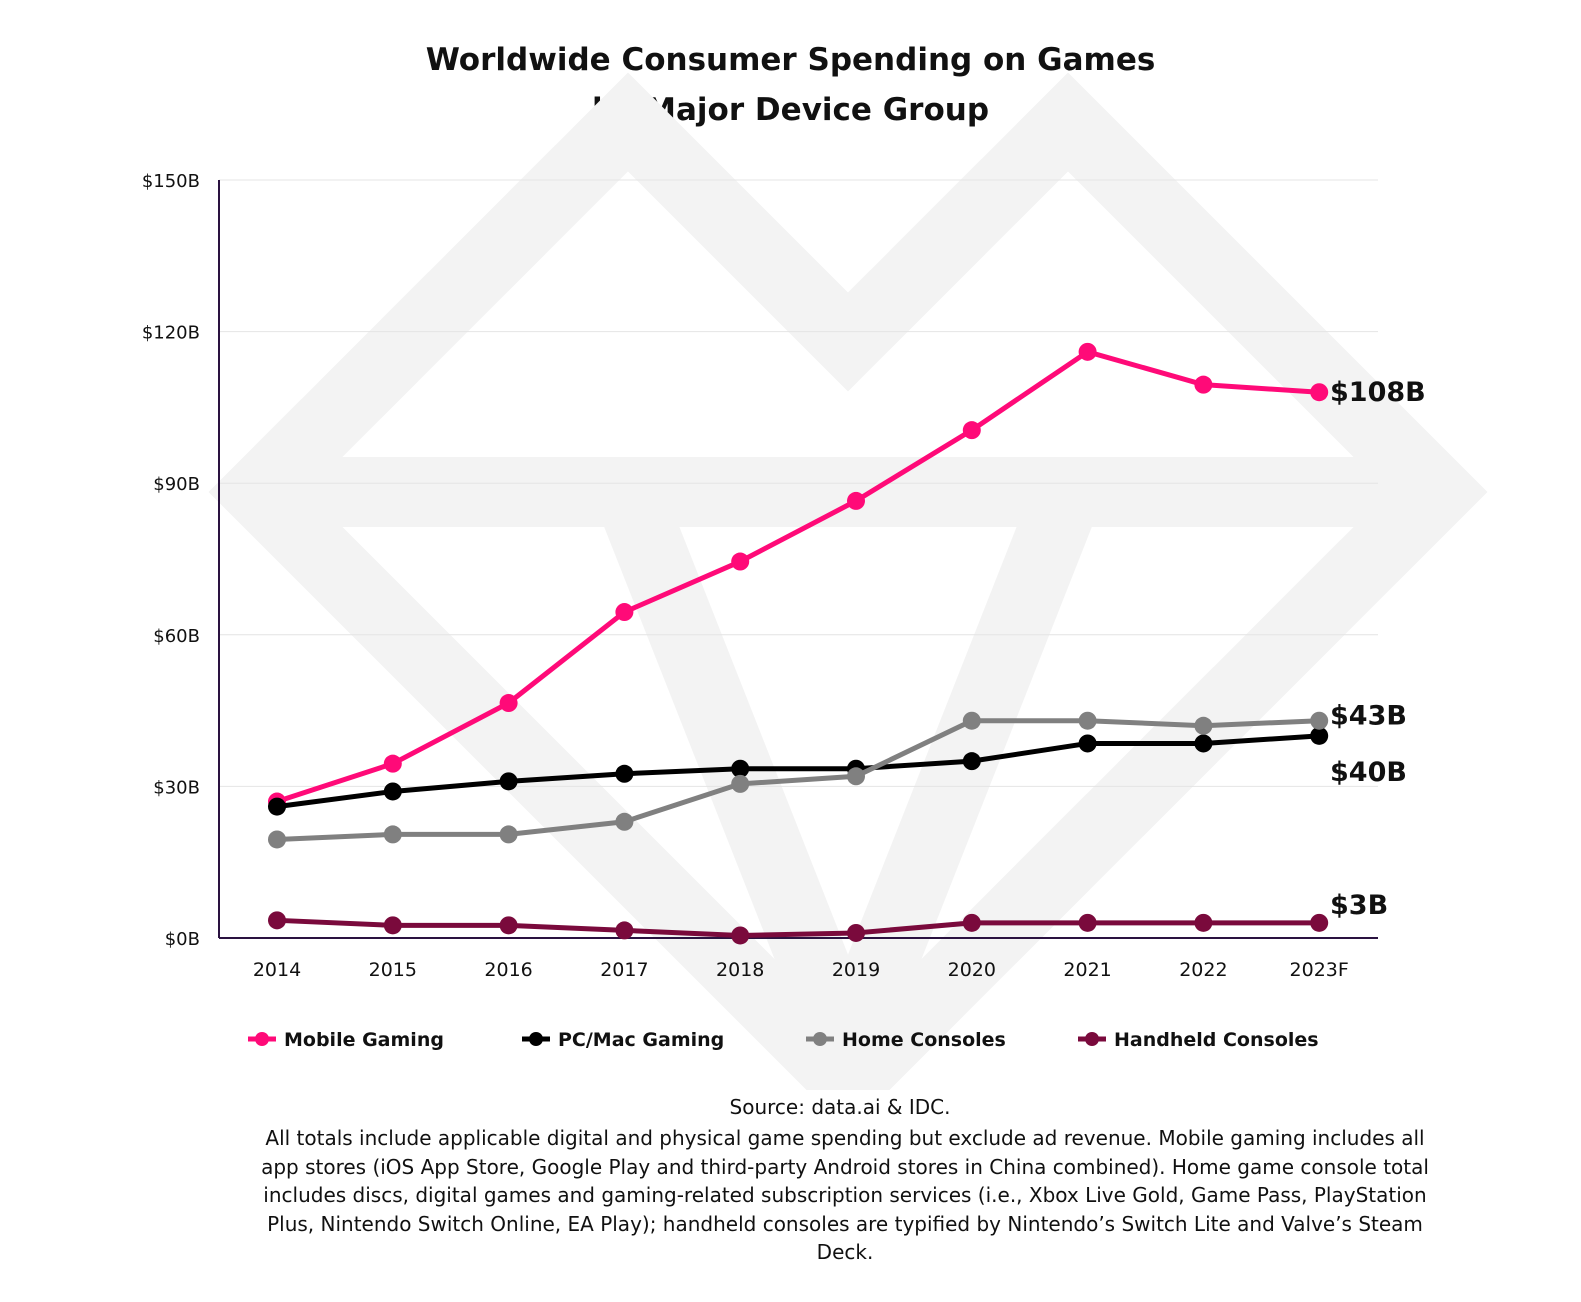 This screenshot has width=1581, height=1302. I want to click on legend-item: PC/Mac Gaming, so click(623, 1040).